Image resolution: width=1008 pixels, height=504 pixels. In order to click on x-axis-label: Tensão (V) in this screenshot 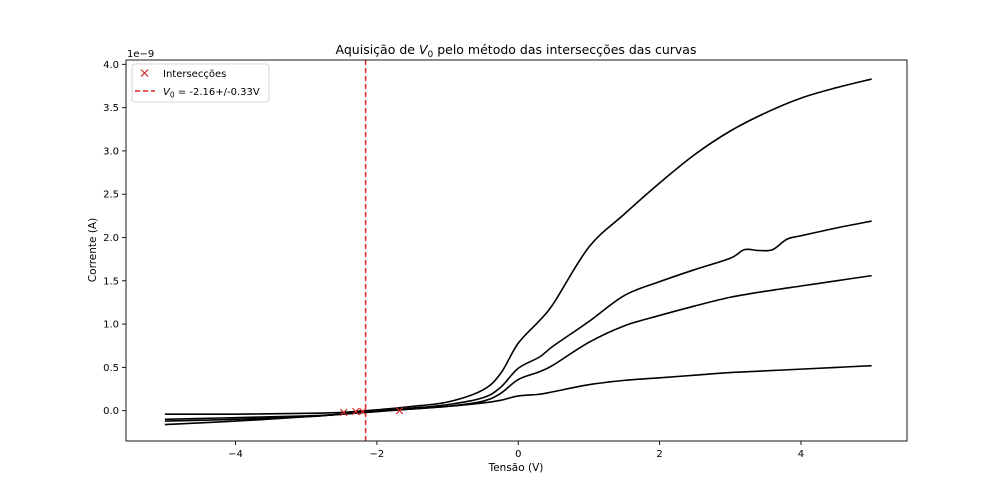, I will do `click(516, 468)`.